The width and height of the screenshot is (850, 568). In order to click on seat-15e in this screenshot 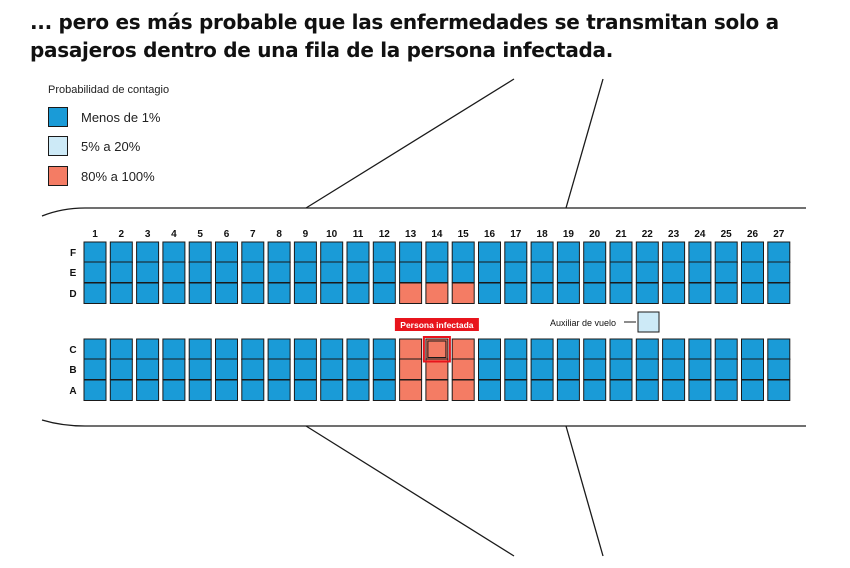, I will do `click(463, 272)`.